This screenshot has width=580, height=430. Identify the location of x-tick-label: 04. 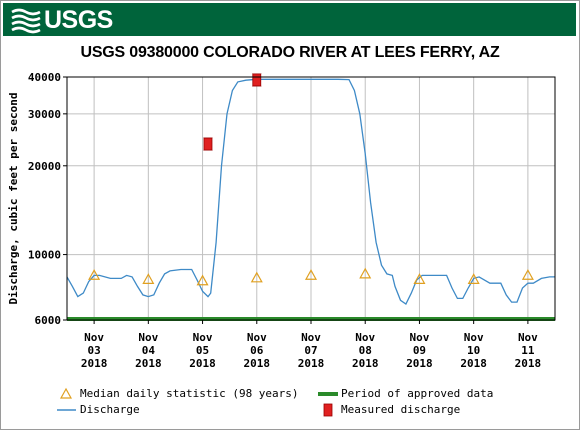
(149, 350).